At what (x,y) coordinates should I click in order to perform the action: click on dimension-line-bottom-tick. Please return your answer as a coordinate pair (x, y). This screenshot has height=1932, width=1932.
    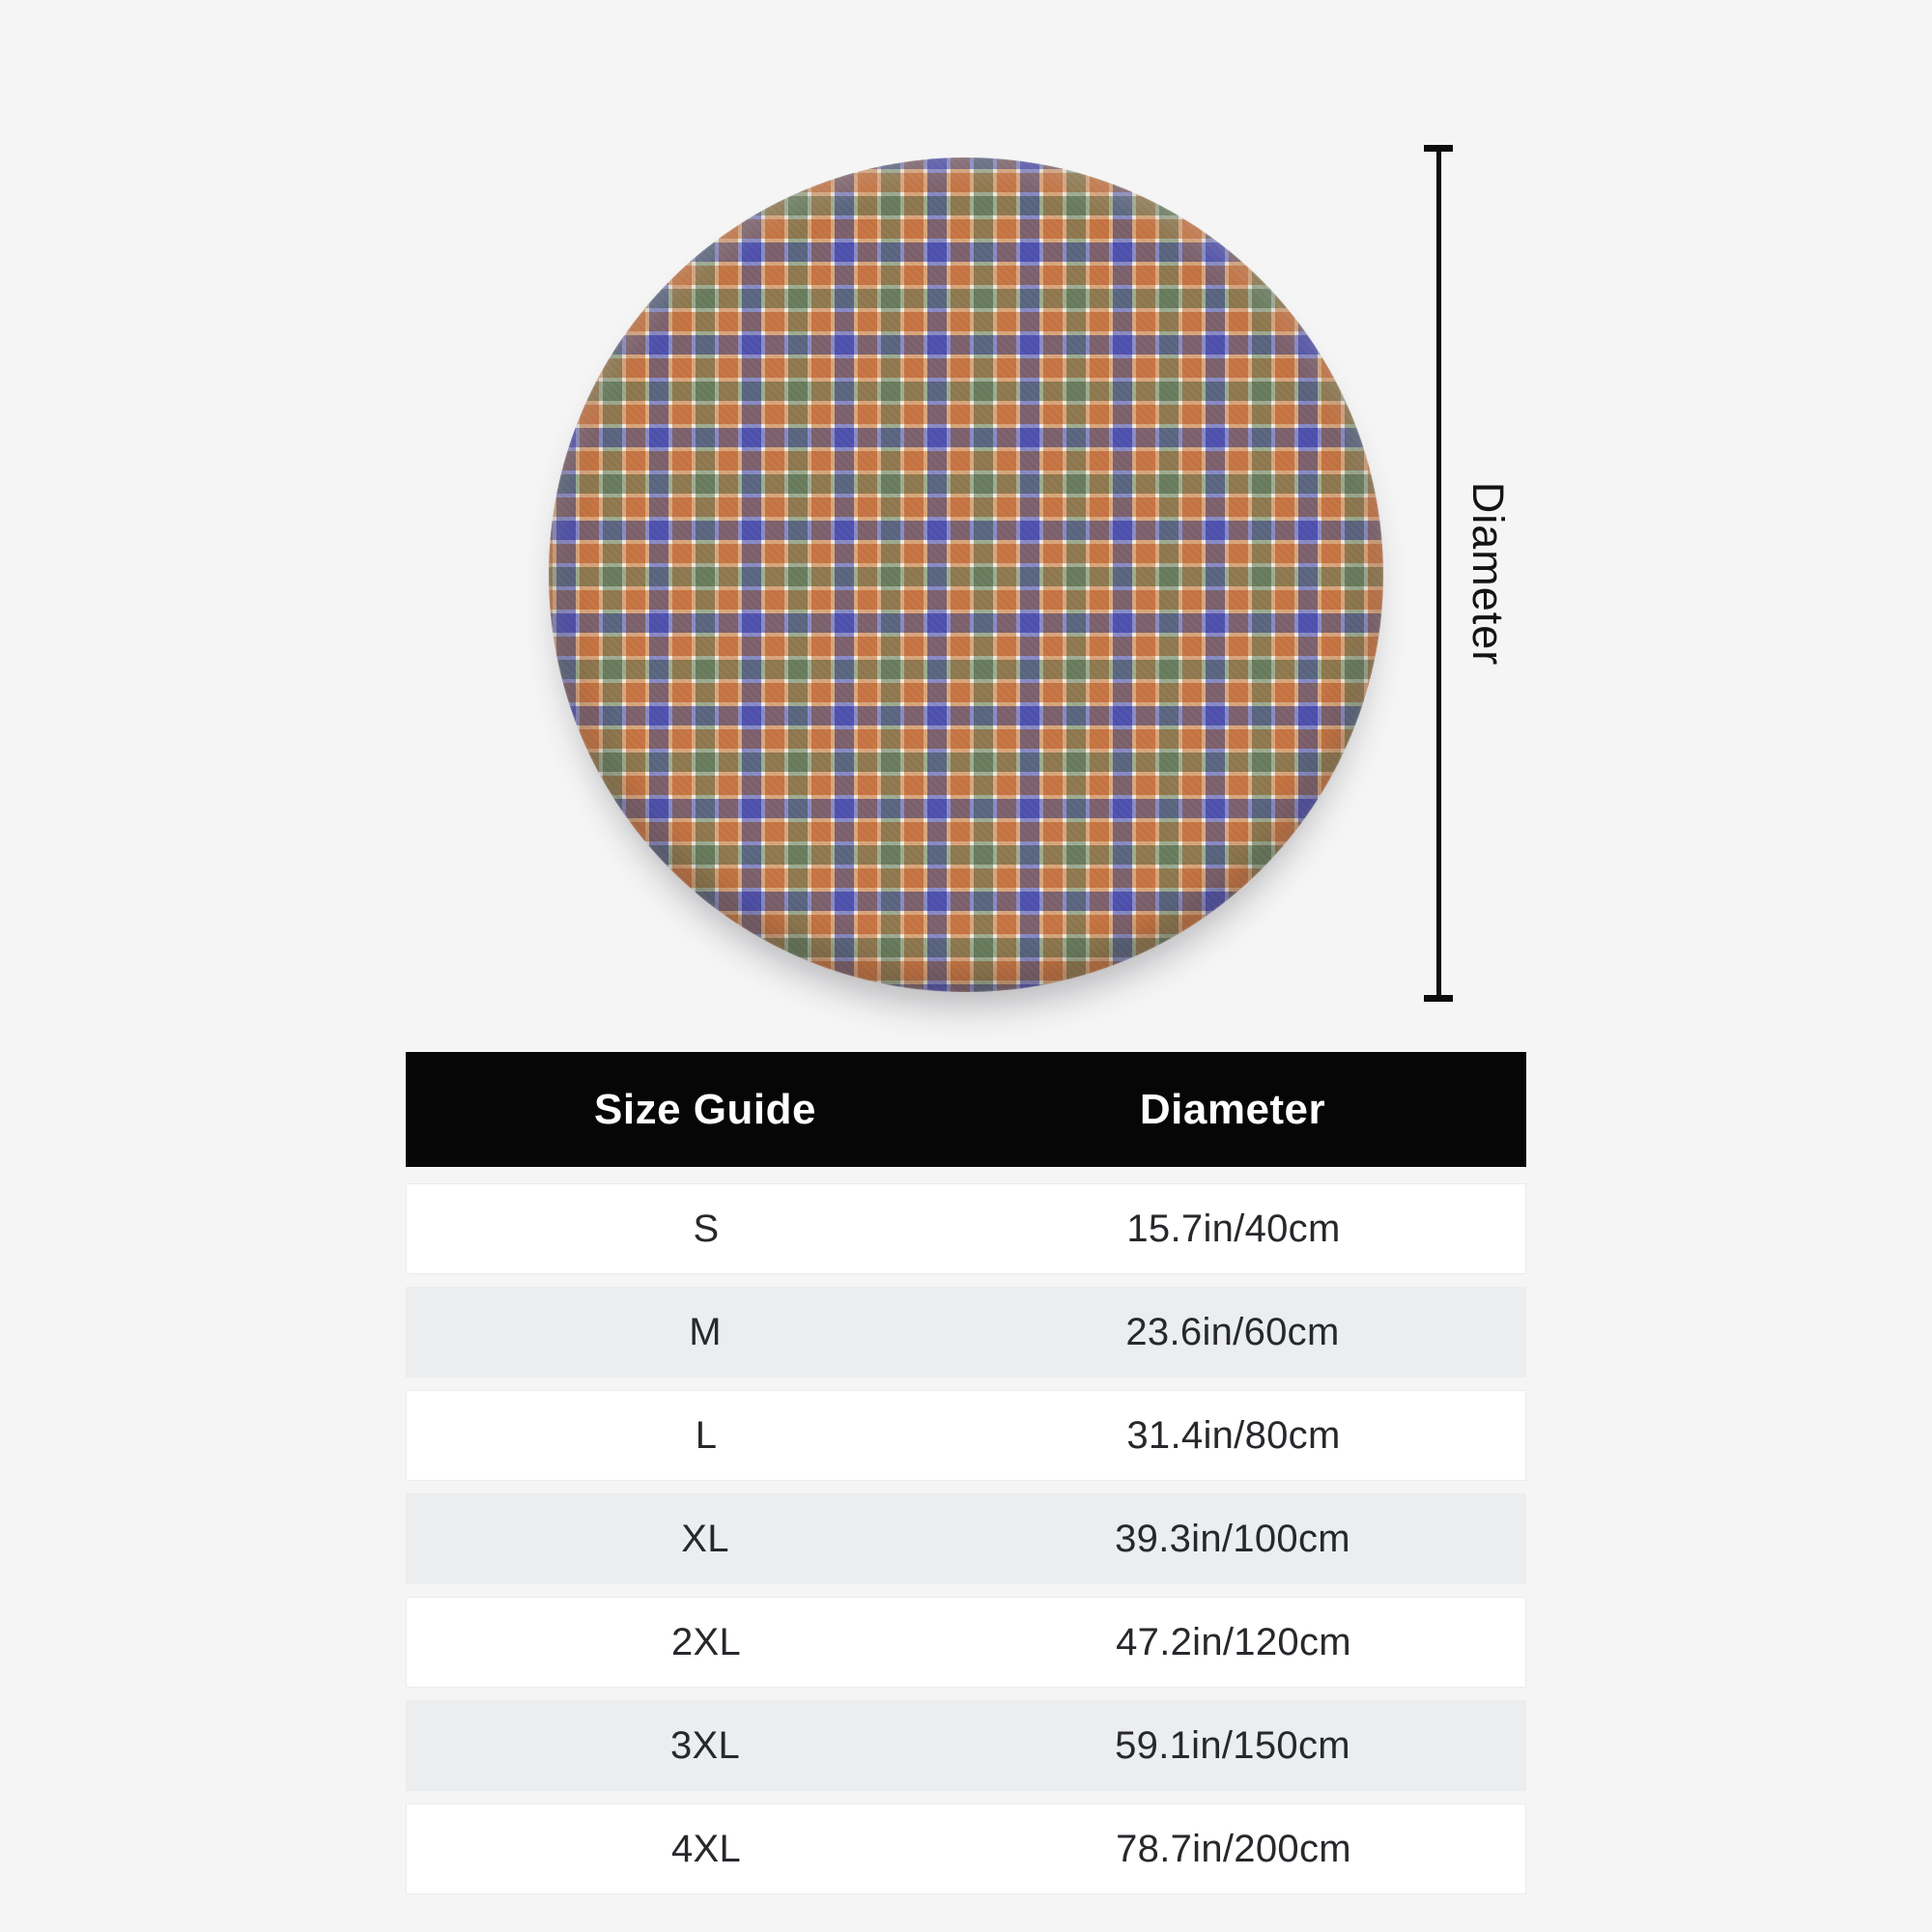
    Looking at the image, I should click on (1438, 998).